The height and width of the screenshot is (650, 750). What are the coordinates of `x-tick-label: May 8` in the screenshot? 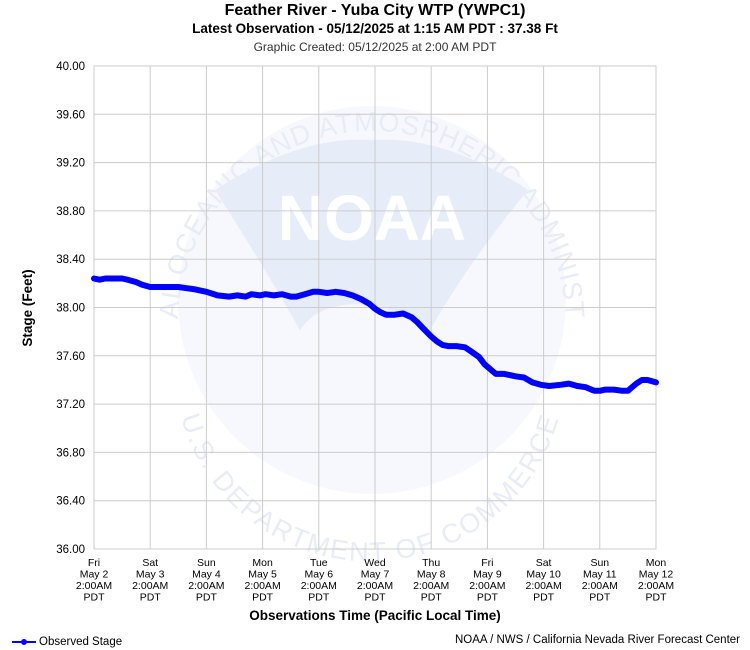 It's located at (431, 575).